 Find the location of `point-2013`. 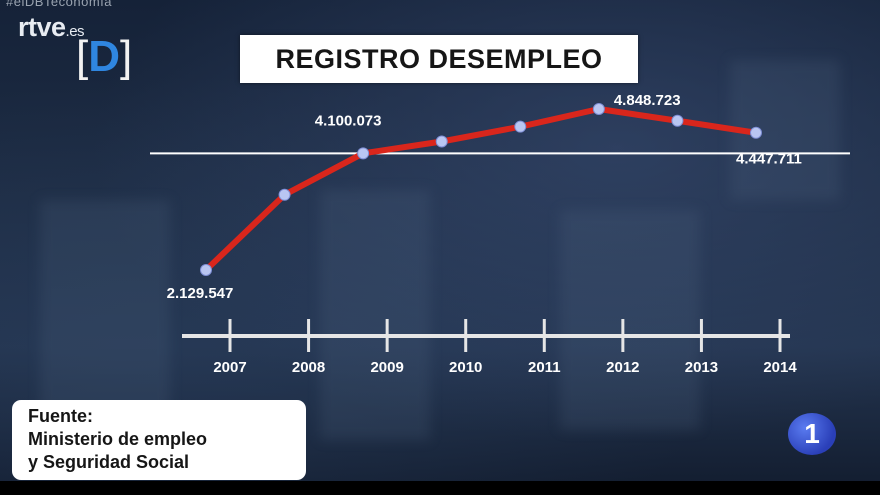

point-2013 is located at coordinates (677, 120).